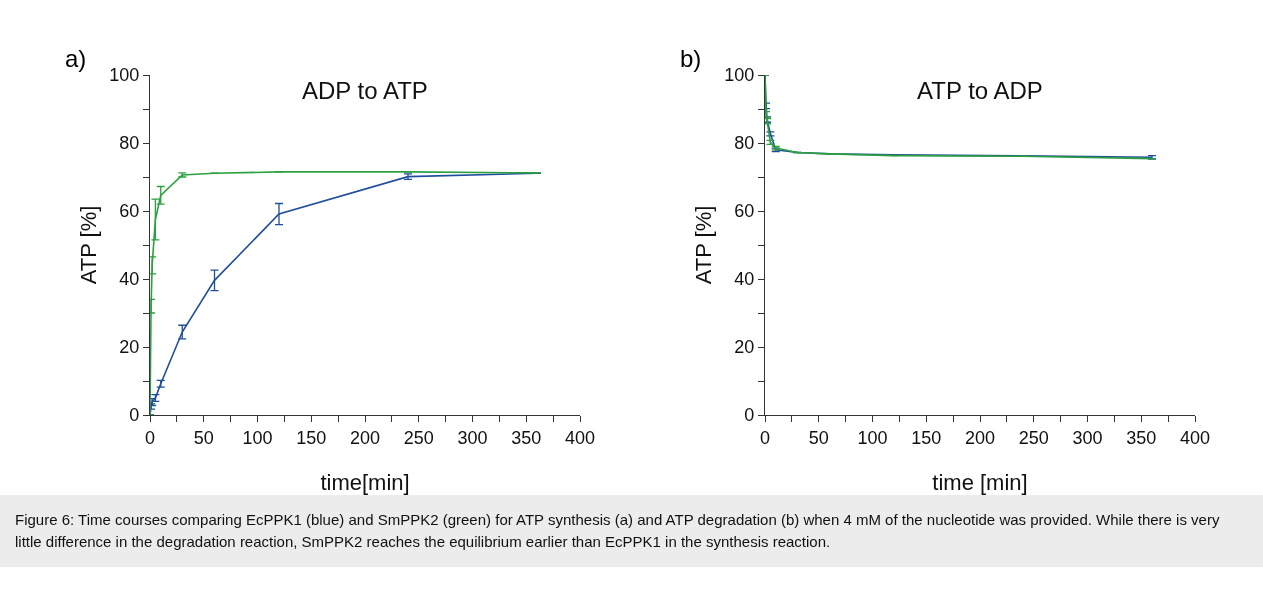 Image resolution: width=1263 pixels, height=610 pixels. Describe the element at coordinates (980, 90) in the screenshot. I see `chart-title: ATP to ADP` at that location.